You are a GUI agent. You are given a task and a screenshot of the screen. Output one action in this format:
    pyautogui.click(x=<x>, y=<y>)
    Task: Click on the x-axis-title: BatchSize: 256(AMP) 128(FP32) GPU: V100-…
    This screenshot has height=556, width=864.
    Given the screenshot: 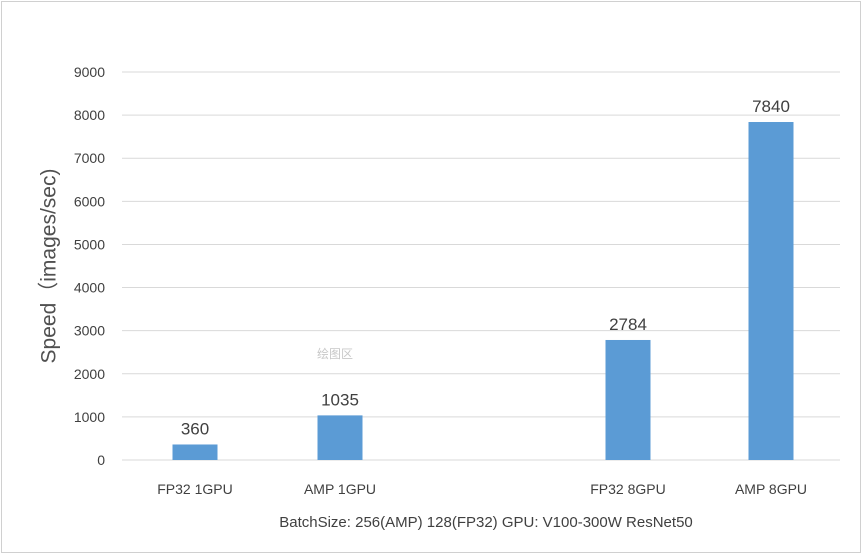 What is the action you would take?
    pyautogui.click(x=486, y=522)
    